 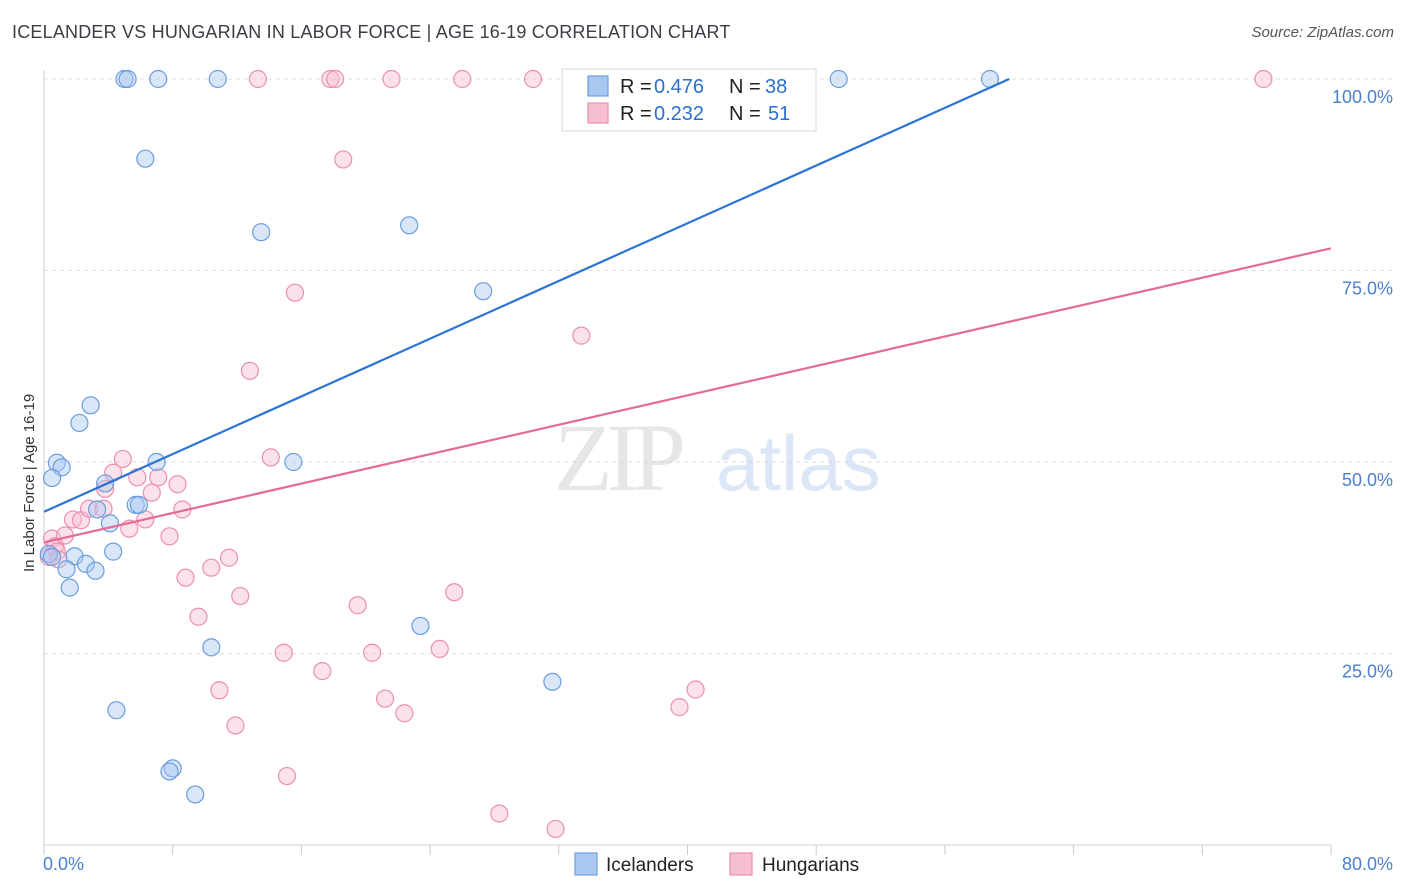 What do you see at coordinates (779, 114) in the screenshot?
I see `legend-n-value-hungarians: 51` at bounding box center [779, 114].